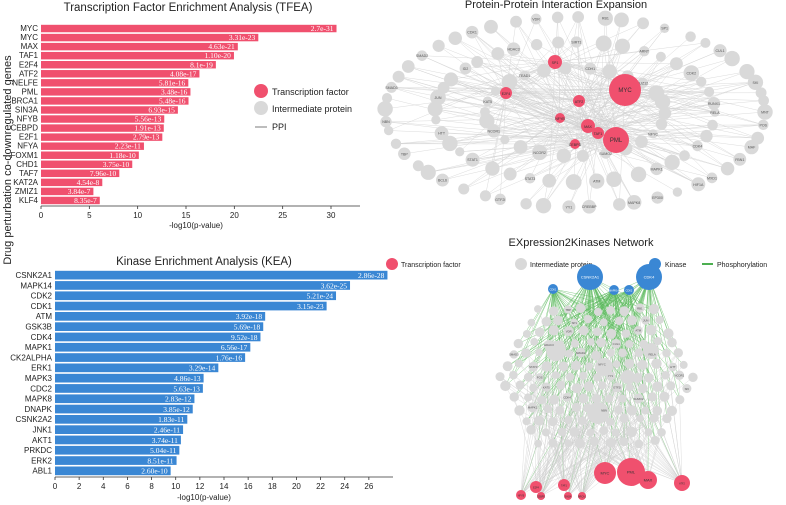  I want to click on x2k-legend-node-swatch, so click(521, 264).